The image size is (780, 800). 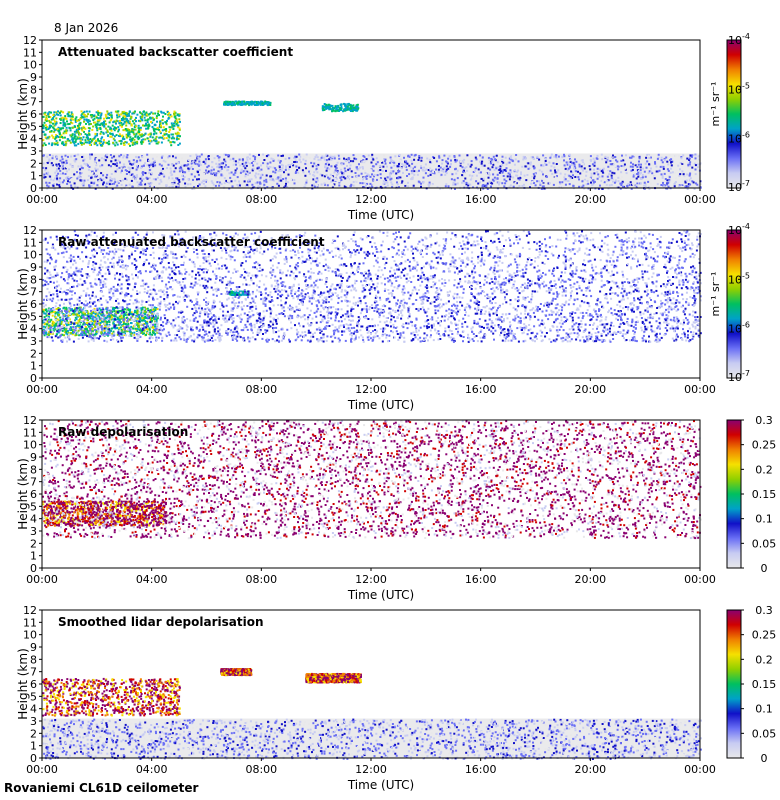 I want to click on date-label: 8 Jan 2026, so click(x=86, y=28).